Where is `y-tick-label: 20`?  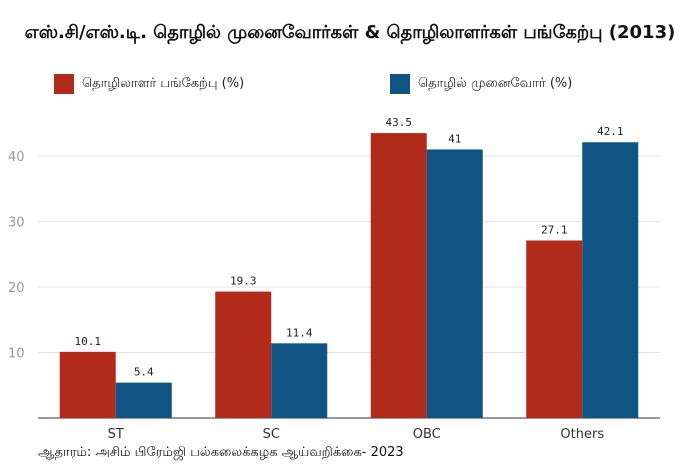 y-tick-label: 20 is located at coordinates (16, 288).